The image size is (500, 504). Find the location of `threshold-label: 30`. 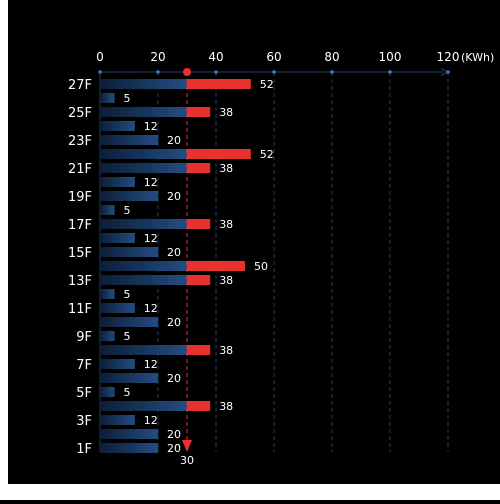

threshold-label: 30 is located at coordinates (187, 460).